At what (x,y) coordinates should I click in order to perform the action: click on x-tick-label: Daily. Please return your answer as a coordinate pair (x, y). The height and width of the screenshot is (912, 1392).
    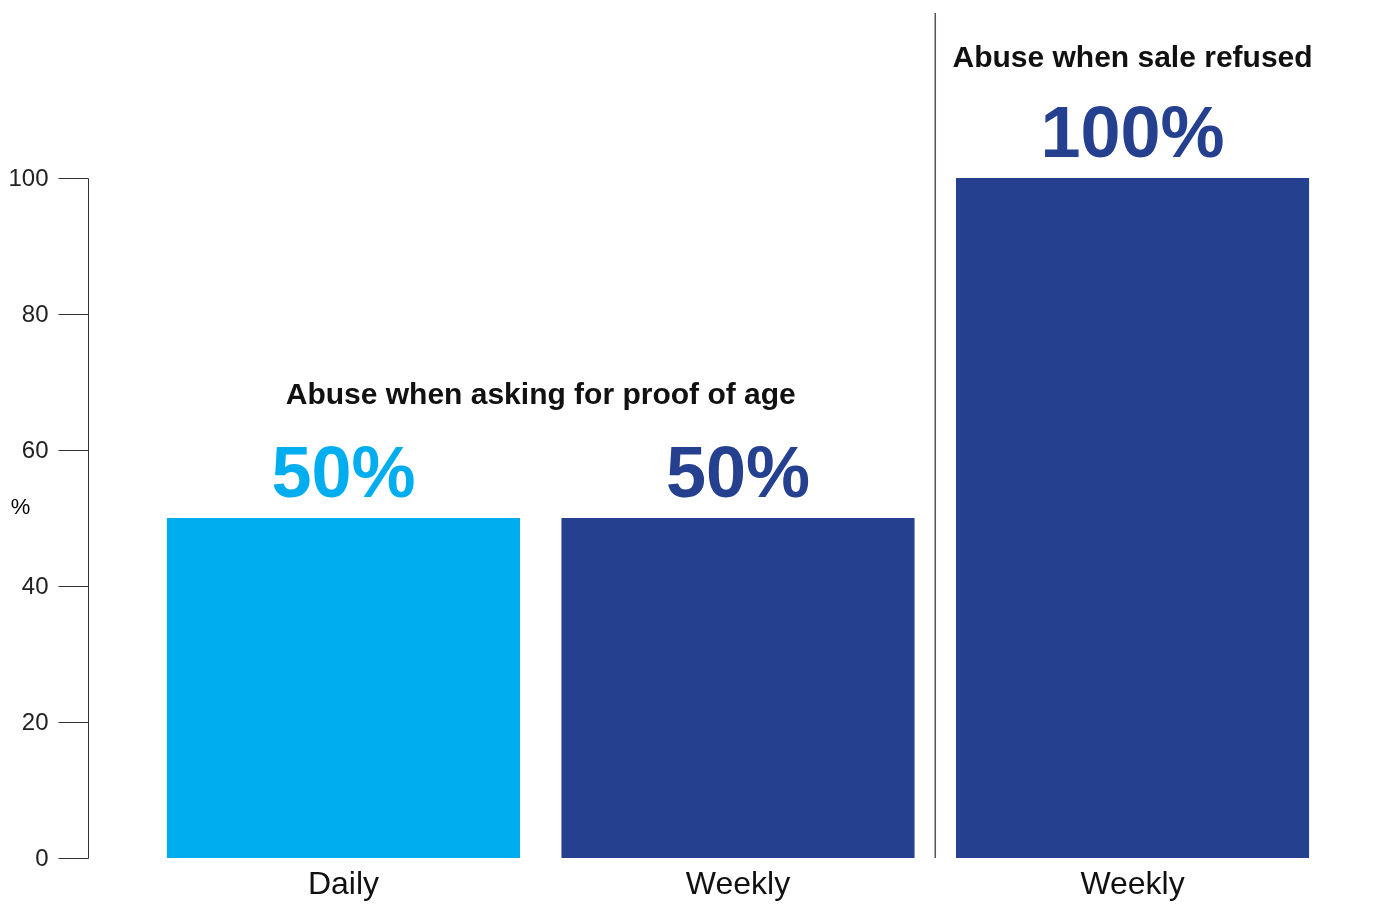
    Looking at the image, I should click on (343, 882).